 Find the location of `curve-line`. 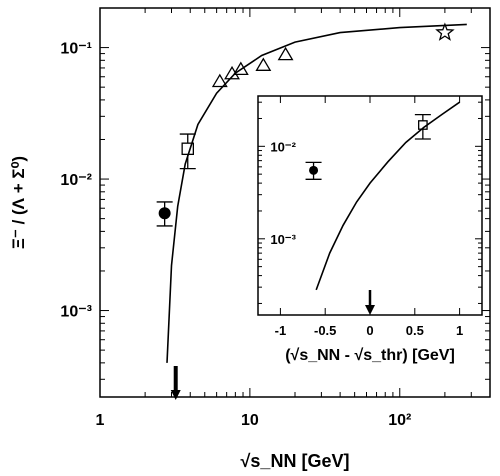

curve-line is located at coordinates (388, 196).